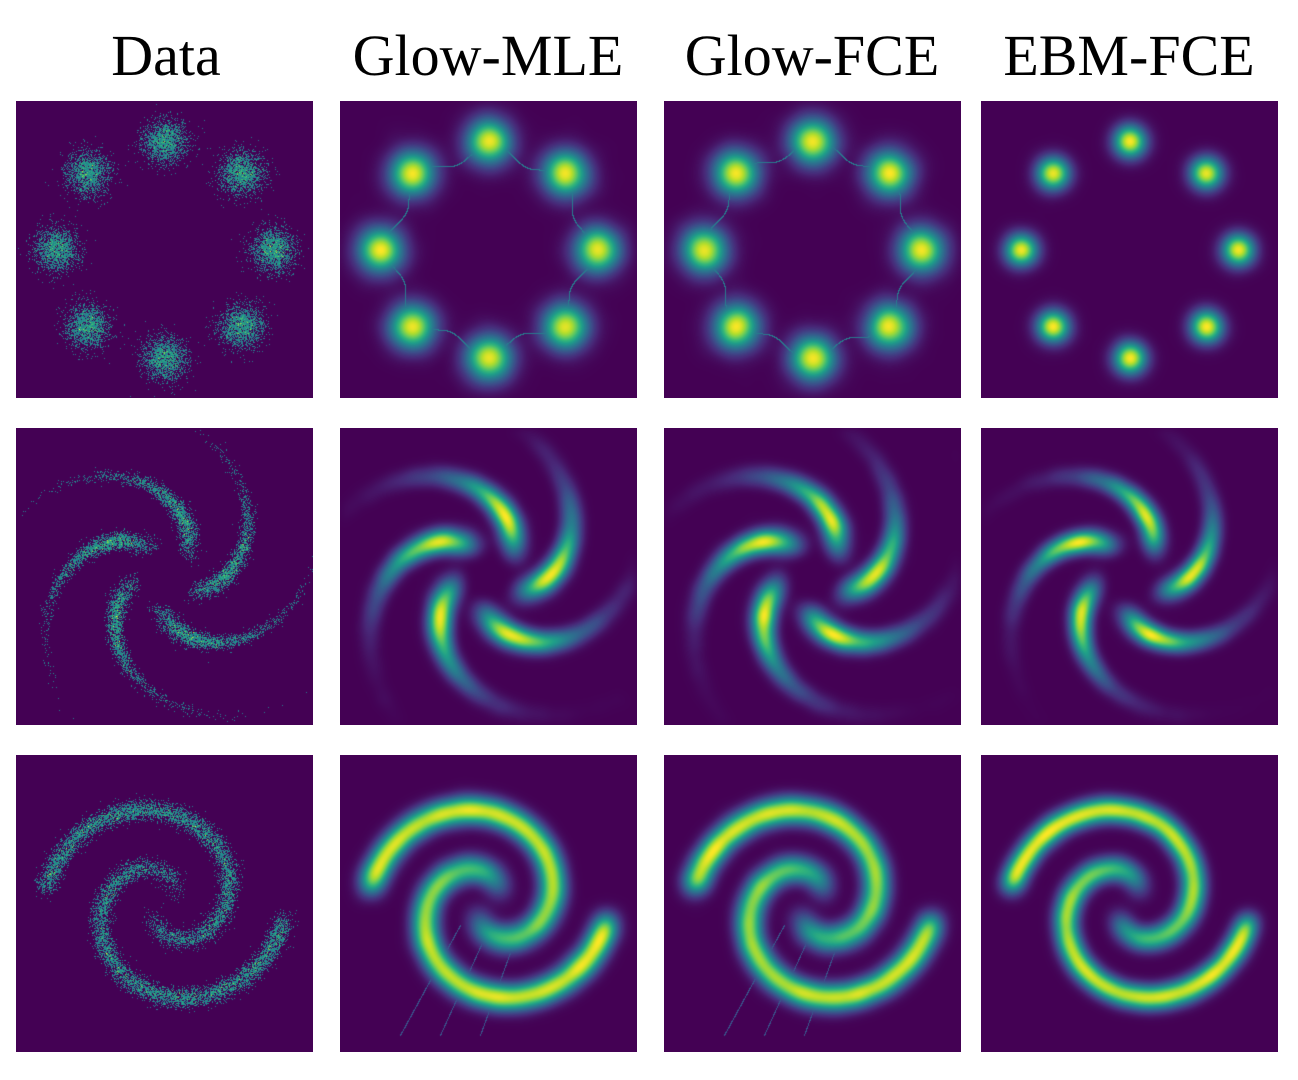 The height and width of the screenshot is (1080, 1298). What do you see at coordinates (812, 55) in the screenshot?
I see `column-title-glow-fce: Glow-FCE` at bounding box center [812, 55].